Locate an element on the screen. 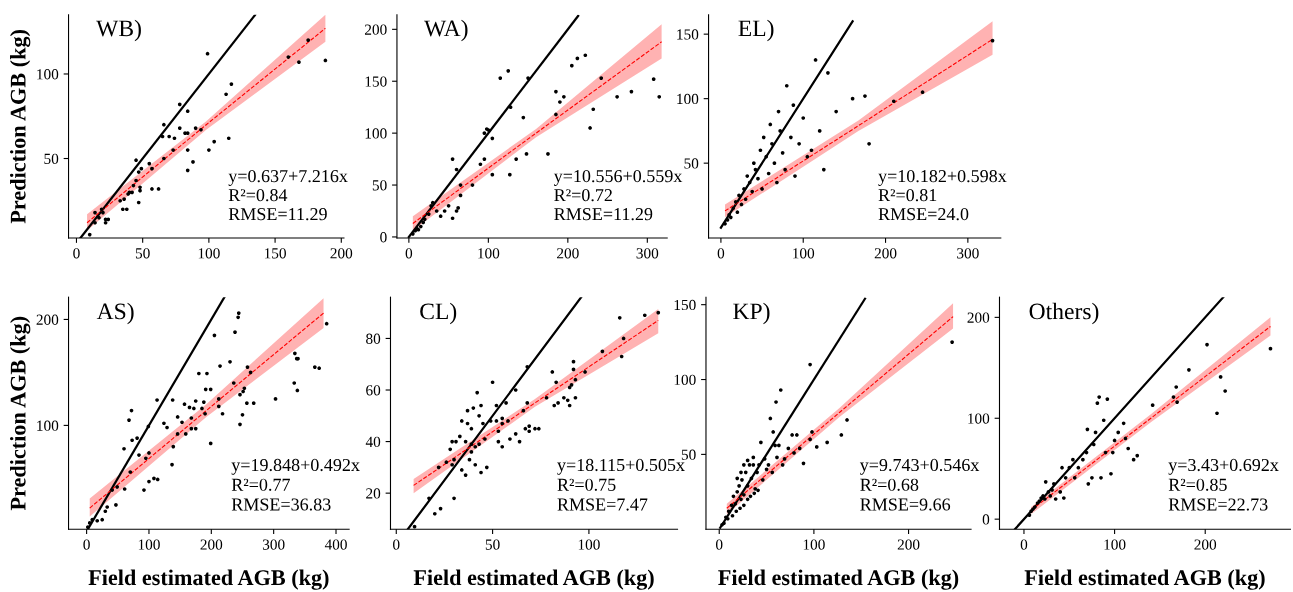  annotation: y=3.43+0.692x is located at coordinates (1223, 466).